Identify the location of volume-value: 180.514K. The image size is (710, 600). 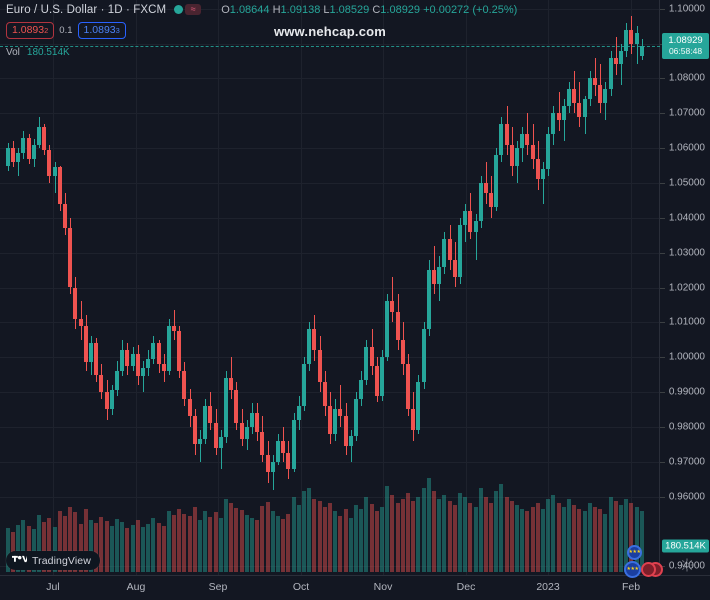
(48, 52).